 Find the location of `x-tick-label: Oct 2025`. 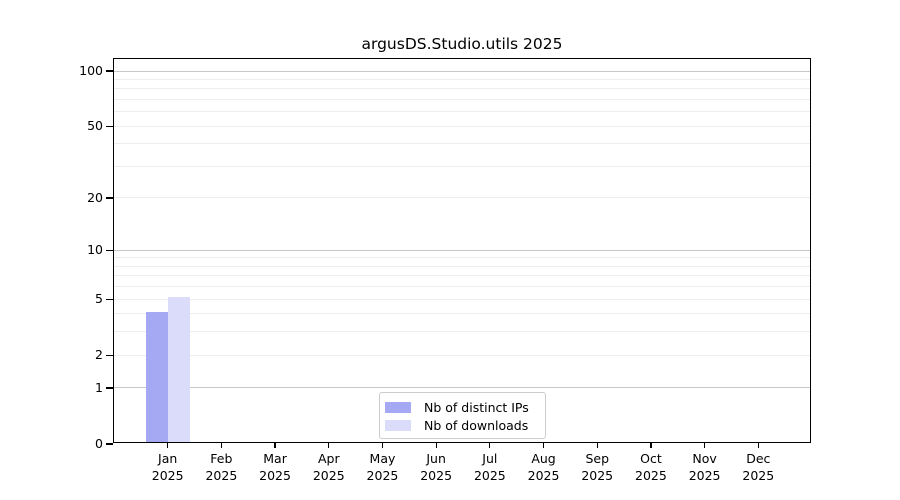

x-tick-label: Oct 2025 is located at coordinates (651, 467).